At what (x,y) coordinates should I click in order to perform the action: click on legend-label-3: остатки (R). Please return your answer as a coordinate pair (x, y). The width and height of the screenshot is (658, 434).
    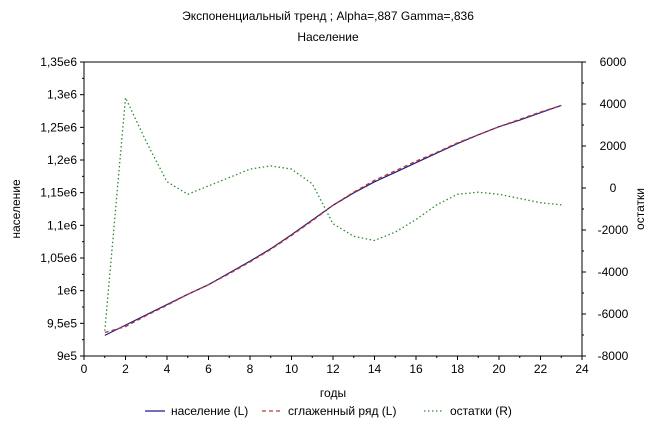
    Looking at the image, I should click on (481, 411).